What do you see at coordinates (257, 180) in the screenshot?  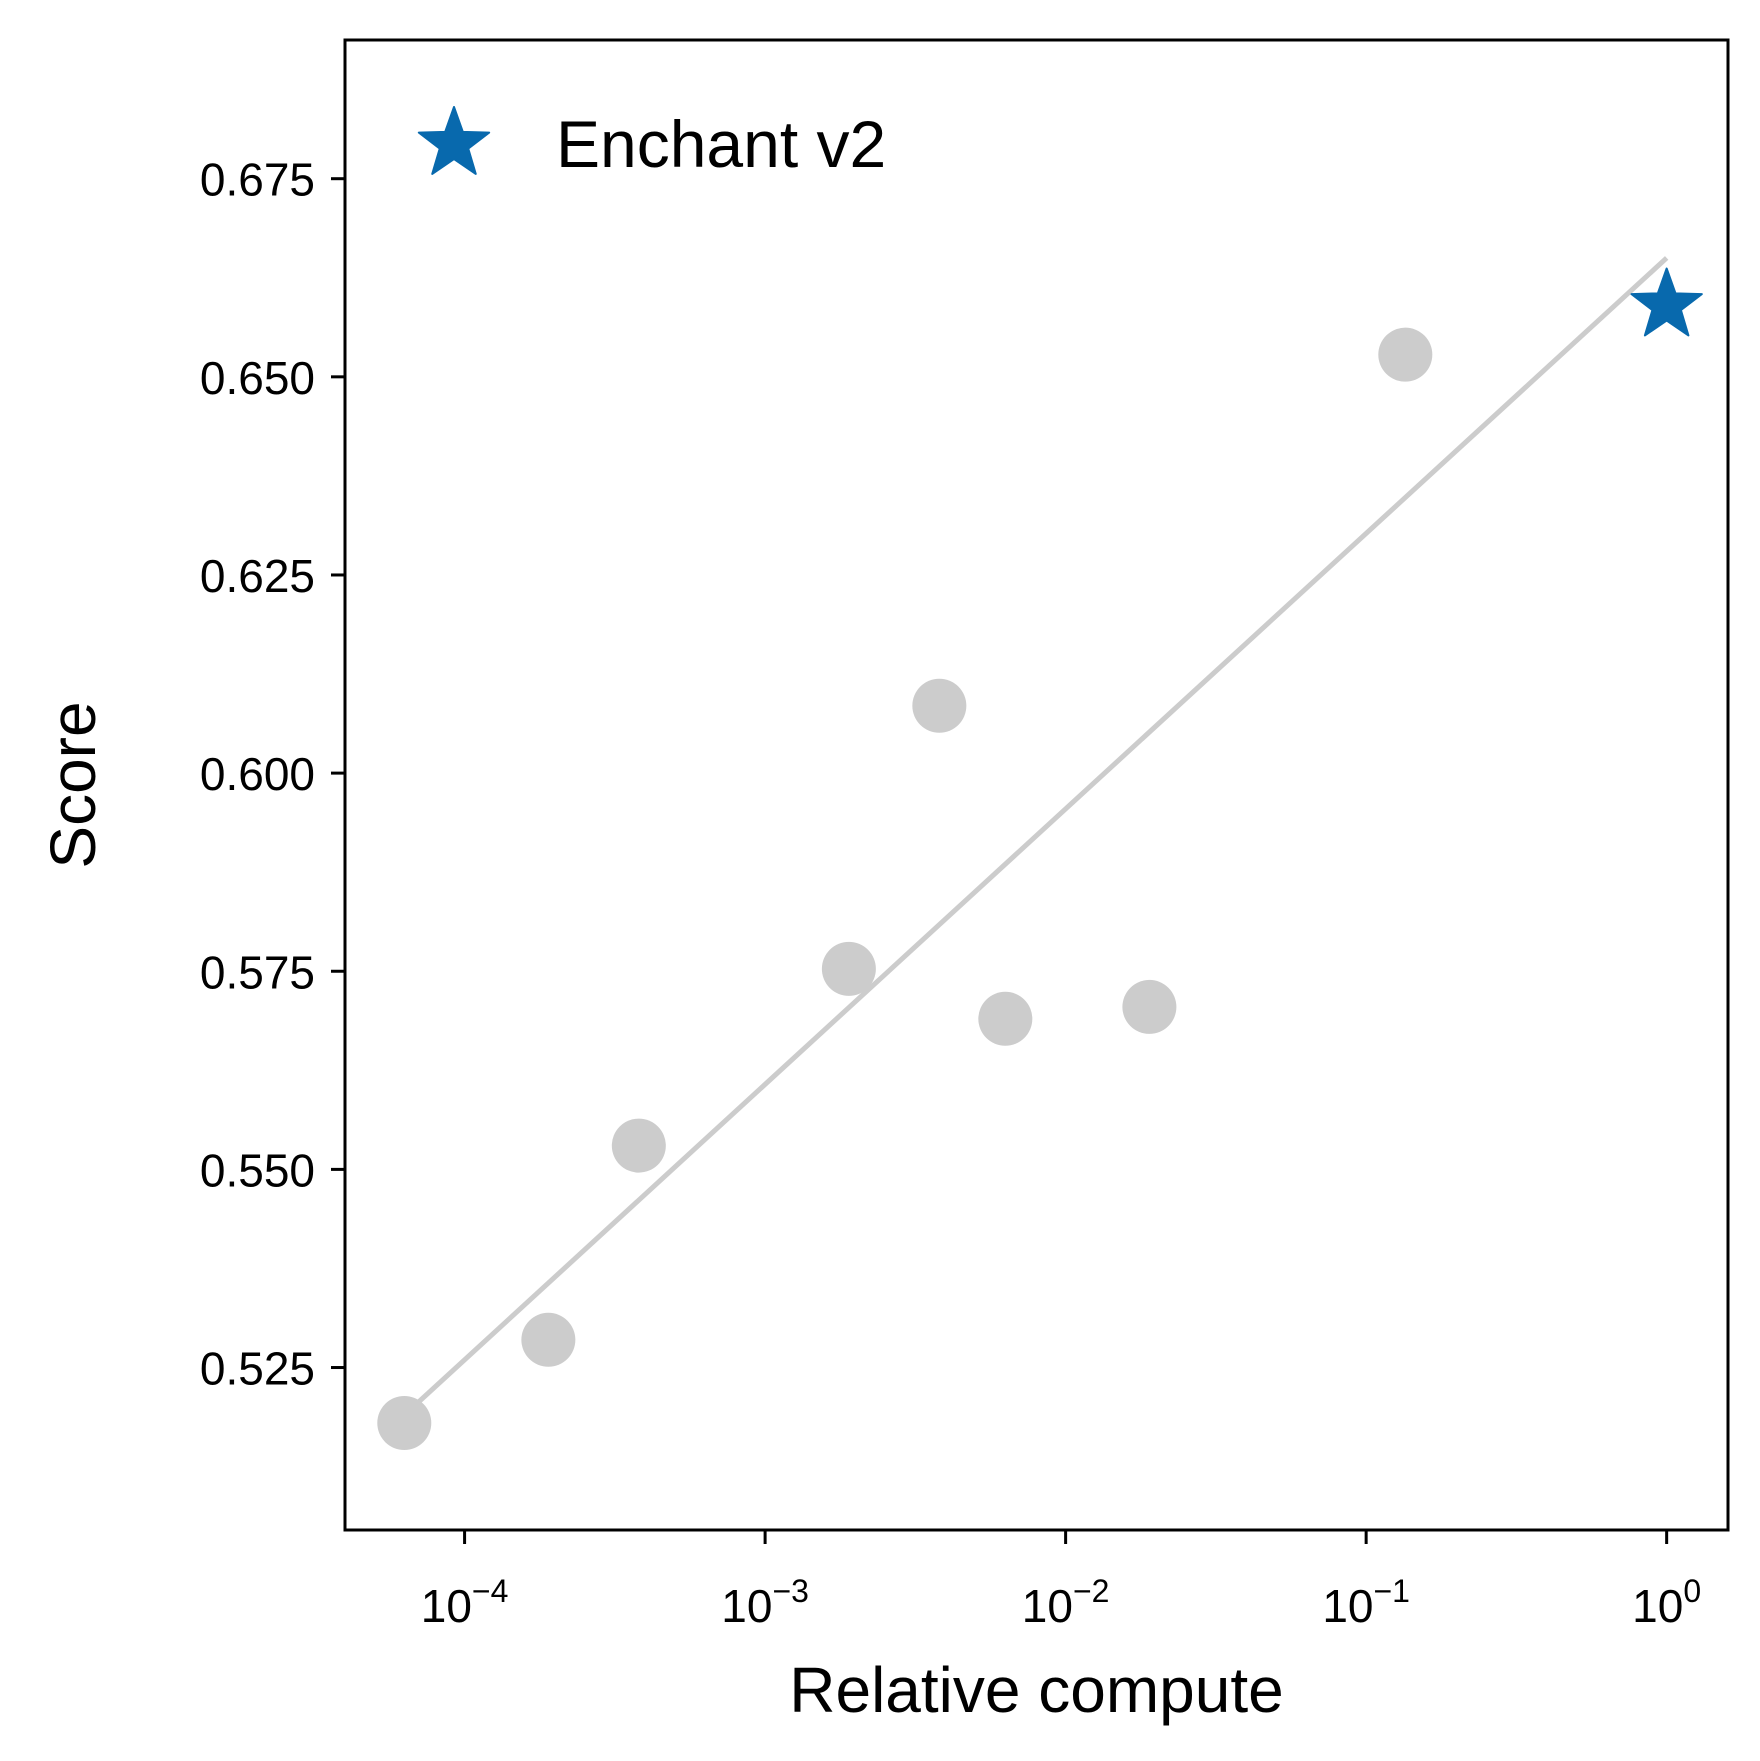 I see `y-tick-label: 0.675` at bounding box center [257, 180].